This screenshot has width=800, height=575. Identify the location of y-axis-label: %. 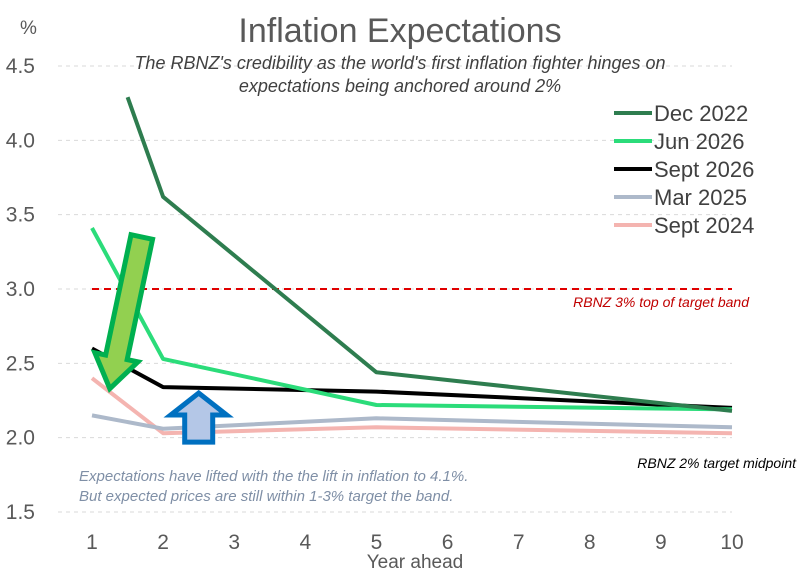
(28, 28).